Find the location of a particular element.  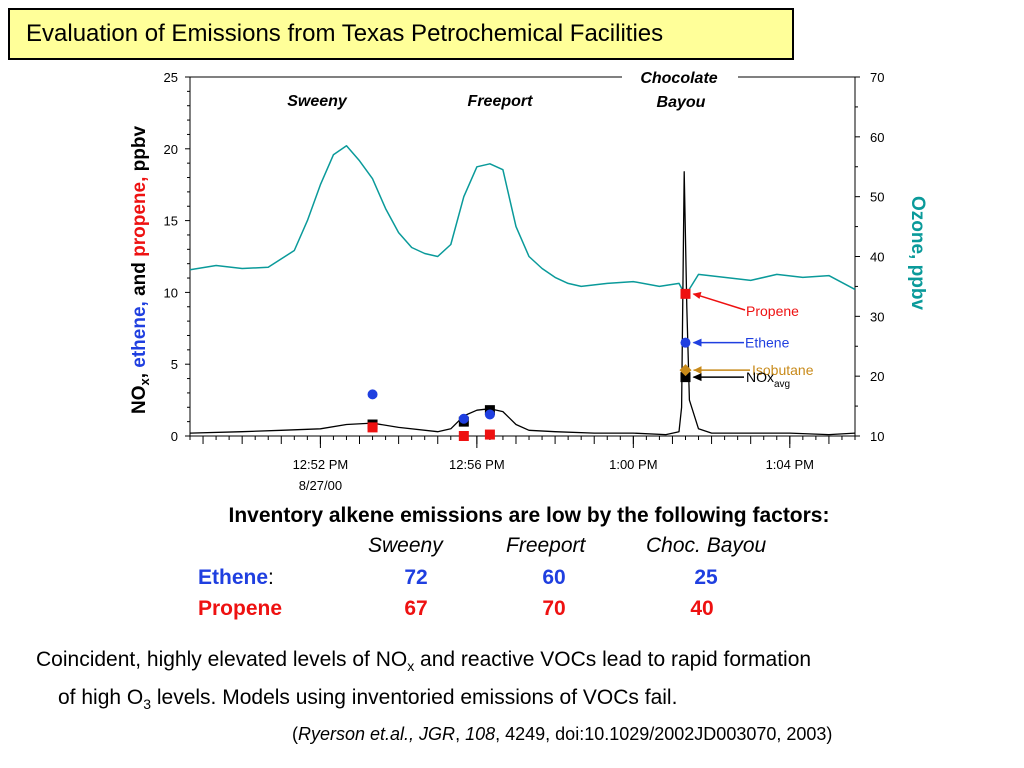

right-tick-label: 60 is located at coordinates (877, 137).